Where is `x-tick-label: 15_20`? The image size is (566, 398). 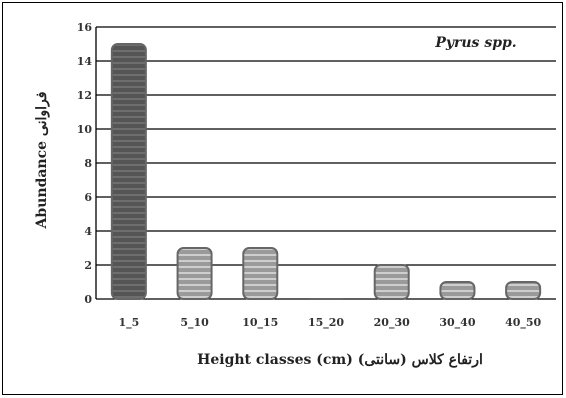 x-tick-label: 15_20 is located at coordinates (326, 323).